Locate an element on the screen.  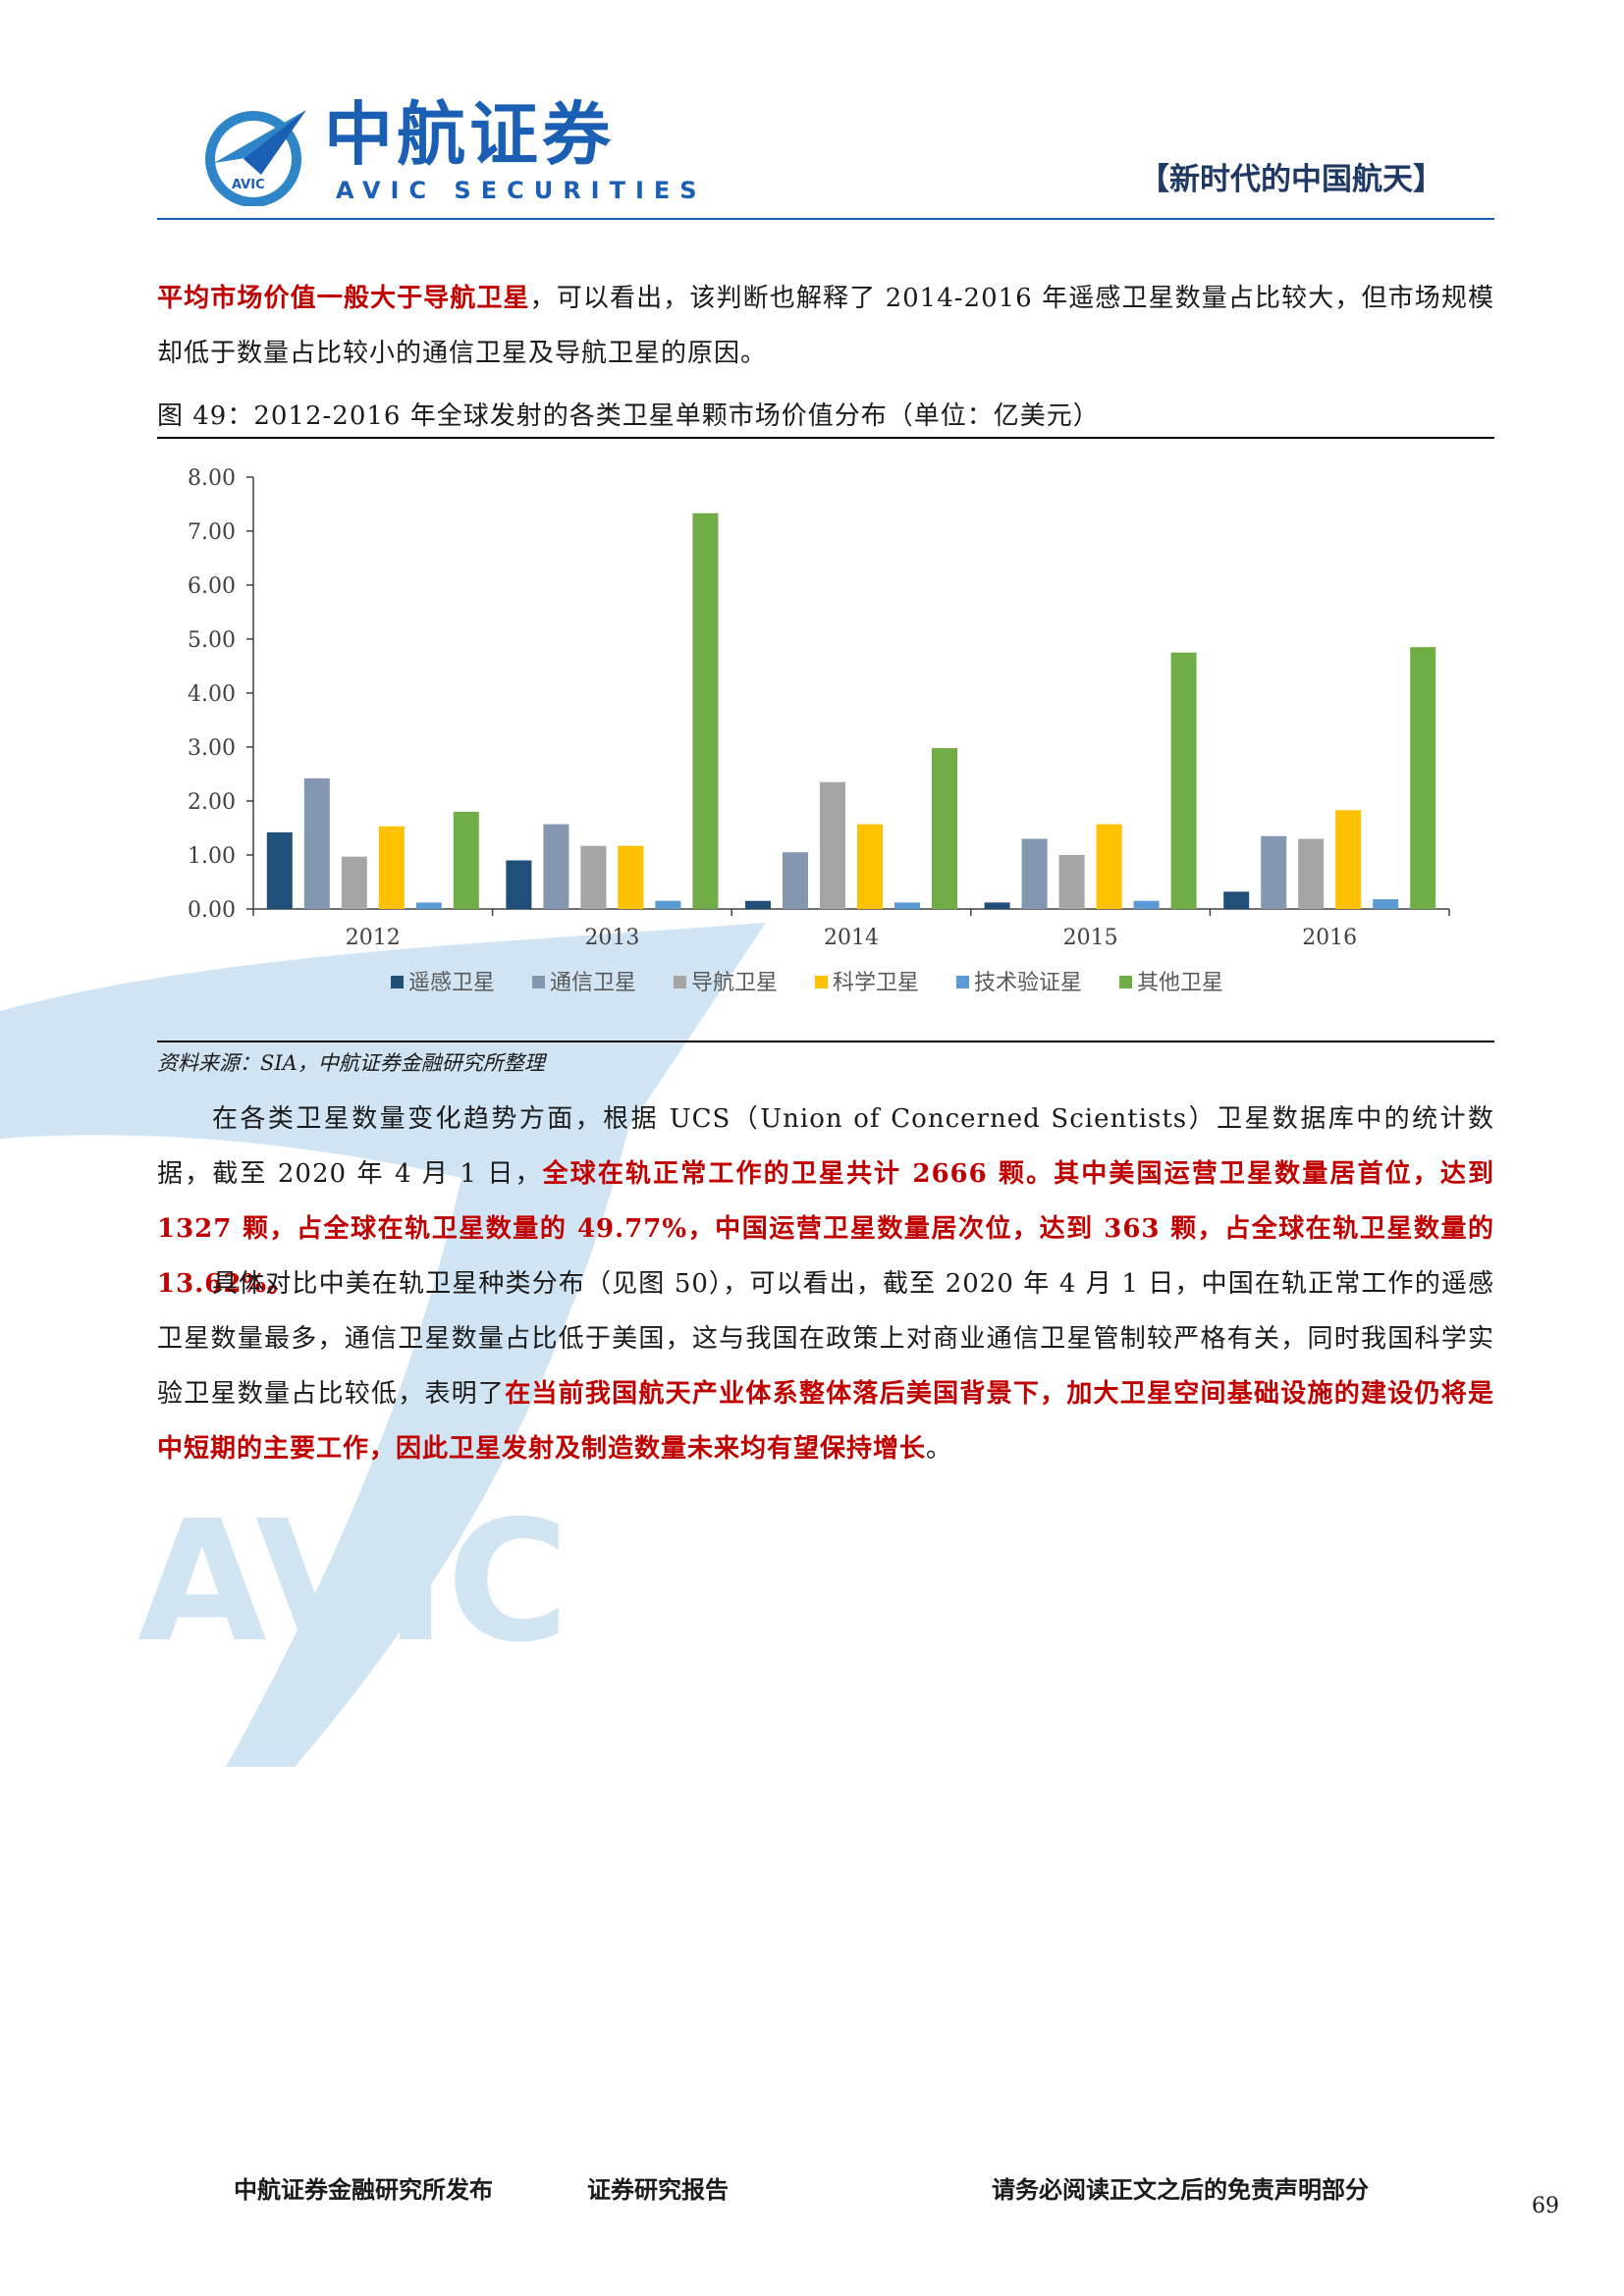
paragraph-3-end: 。 is located at coordinates (939, 1449).